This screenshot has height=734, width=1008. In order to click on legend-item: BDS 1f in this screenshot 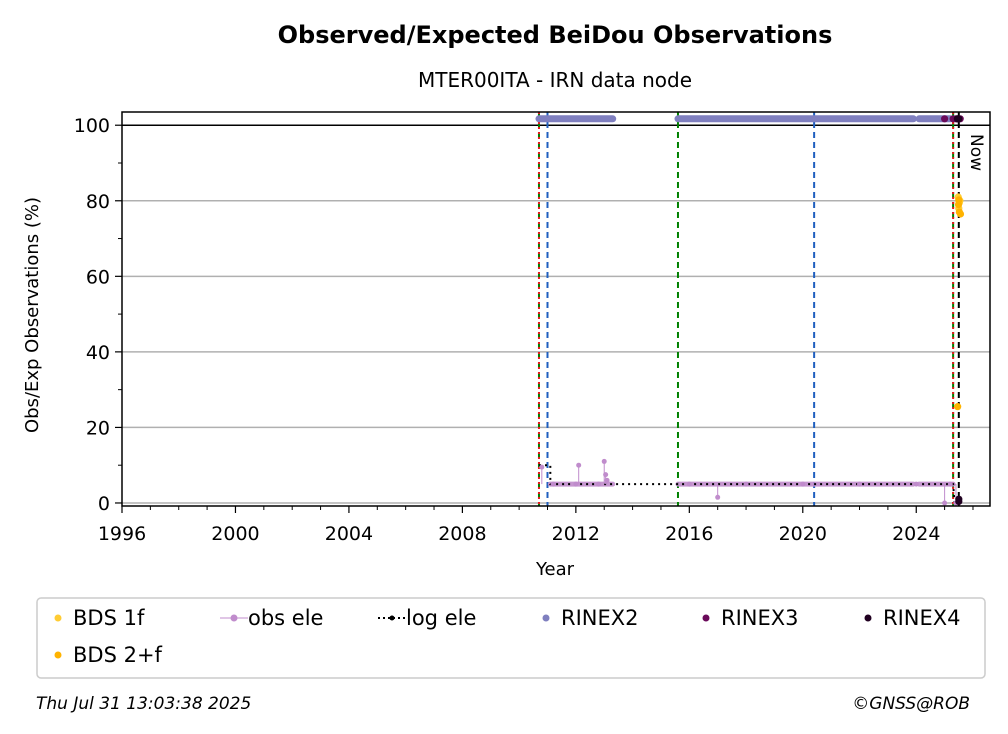, I will do `click(99, 618)`.